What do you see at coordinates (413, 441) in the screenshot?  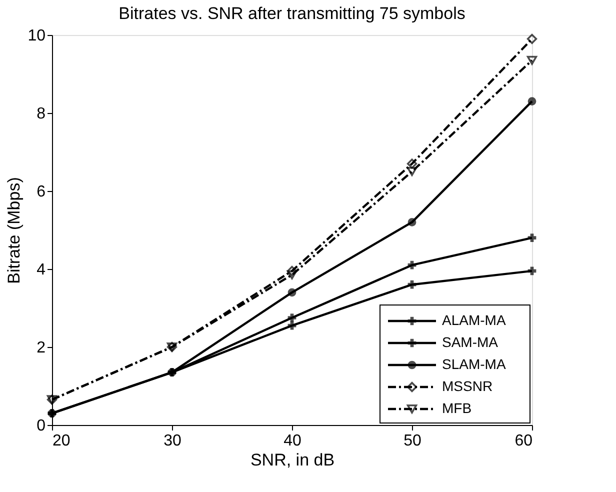 I see `x-tick-label: 50` at bounding box center [413, 441].